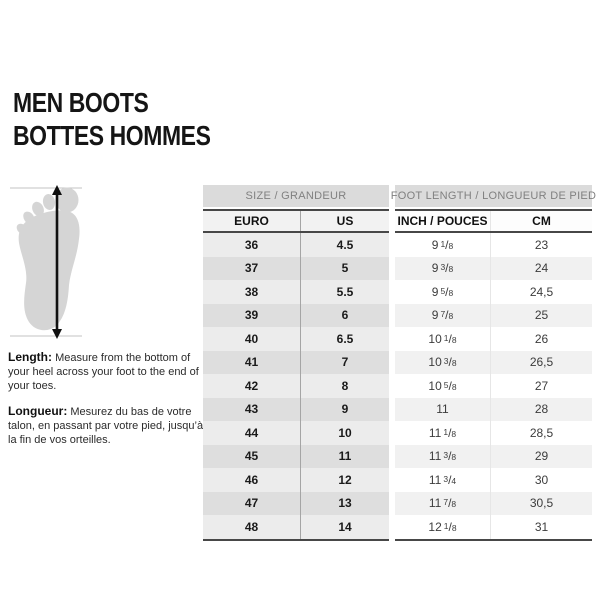  I want to click on table-row: 37 5, so click(296, 268).